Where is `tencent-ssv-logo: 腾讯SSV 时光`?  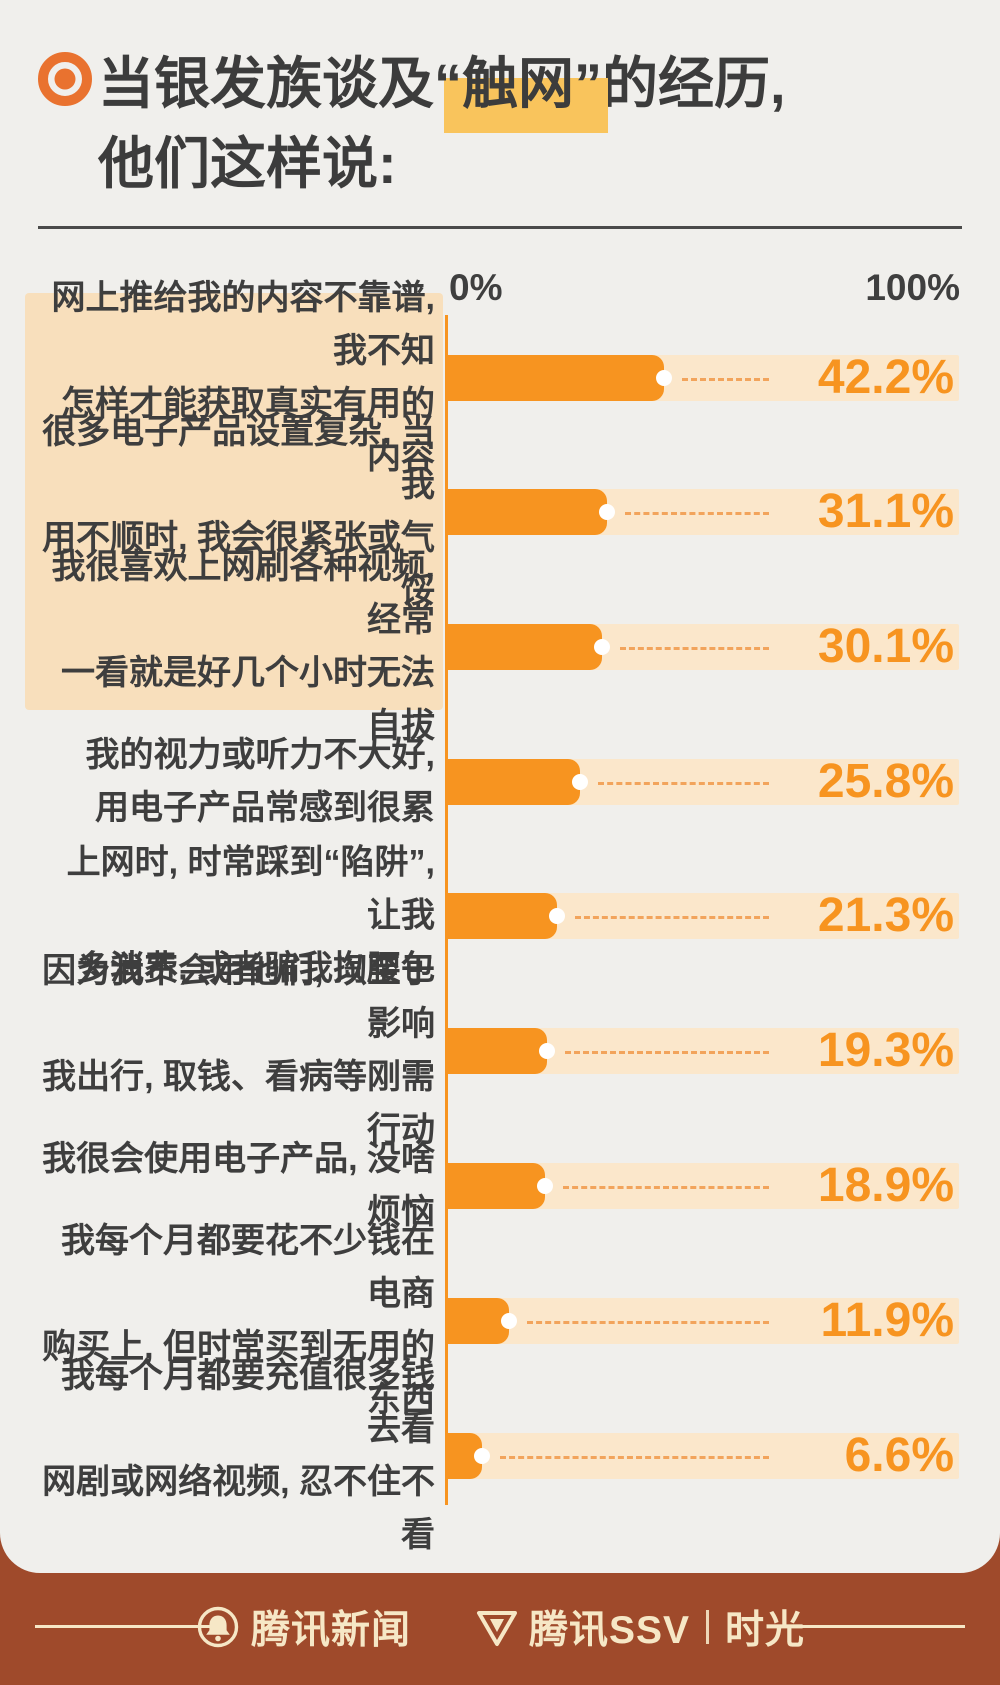
tencent-ssv-logo: 腾讯SSV 时光 is located at coordinates (640, 1627).